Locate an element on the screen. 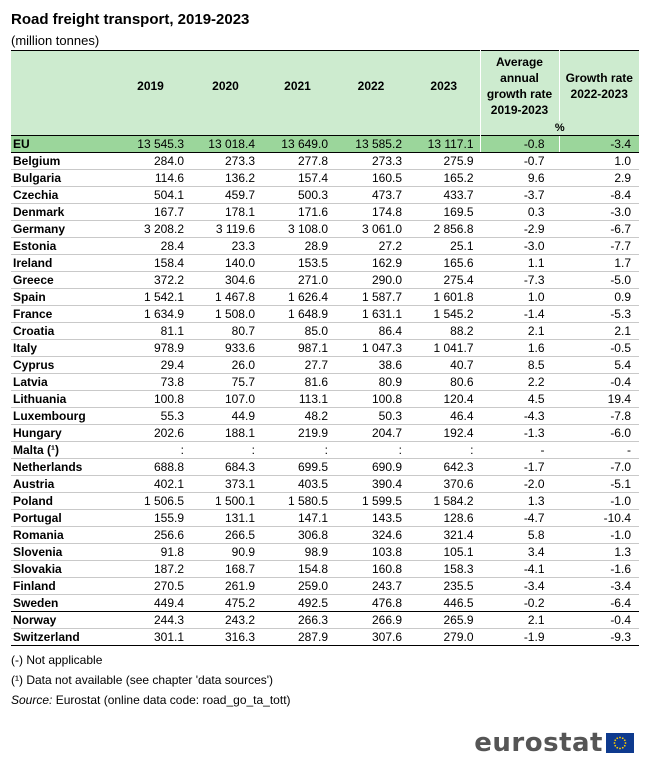 This screenshot has width=649, height=762. growth-rate-cell: -7.8 is located at coordinates (598, 416).